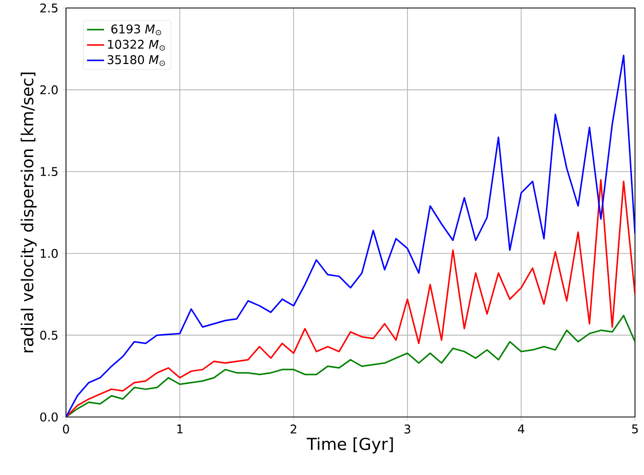 This screenshot has height=475, width=644. Describe the element at coordinates (293, 429) in the screenshot. I see `x-tick-label: 2` at that location.